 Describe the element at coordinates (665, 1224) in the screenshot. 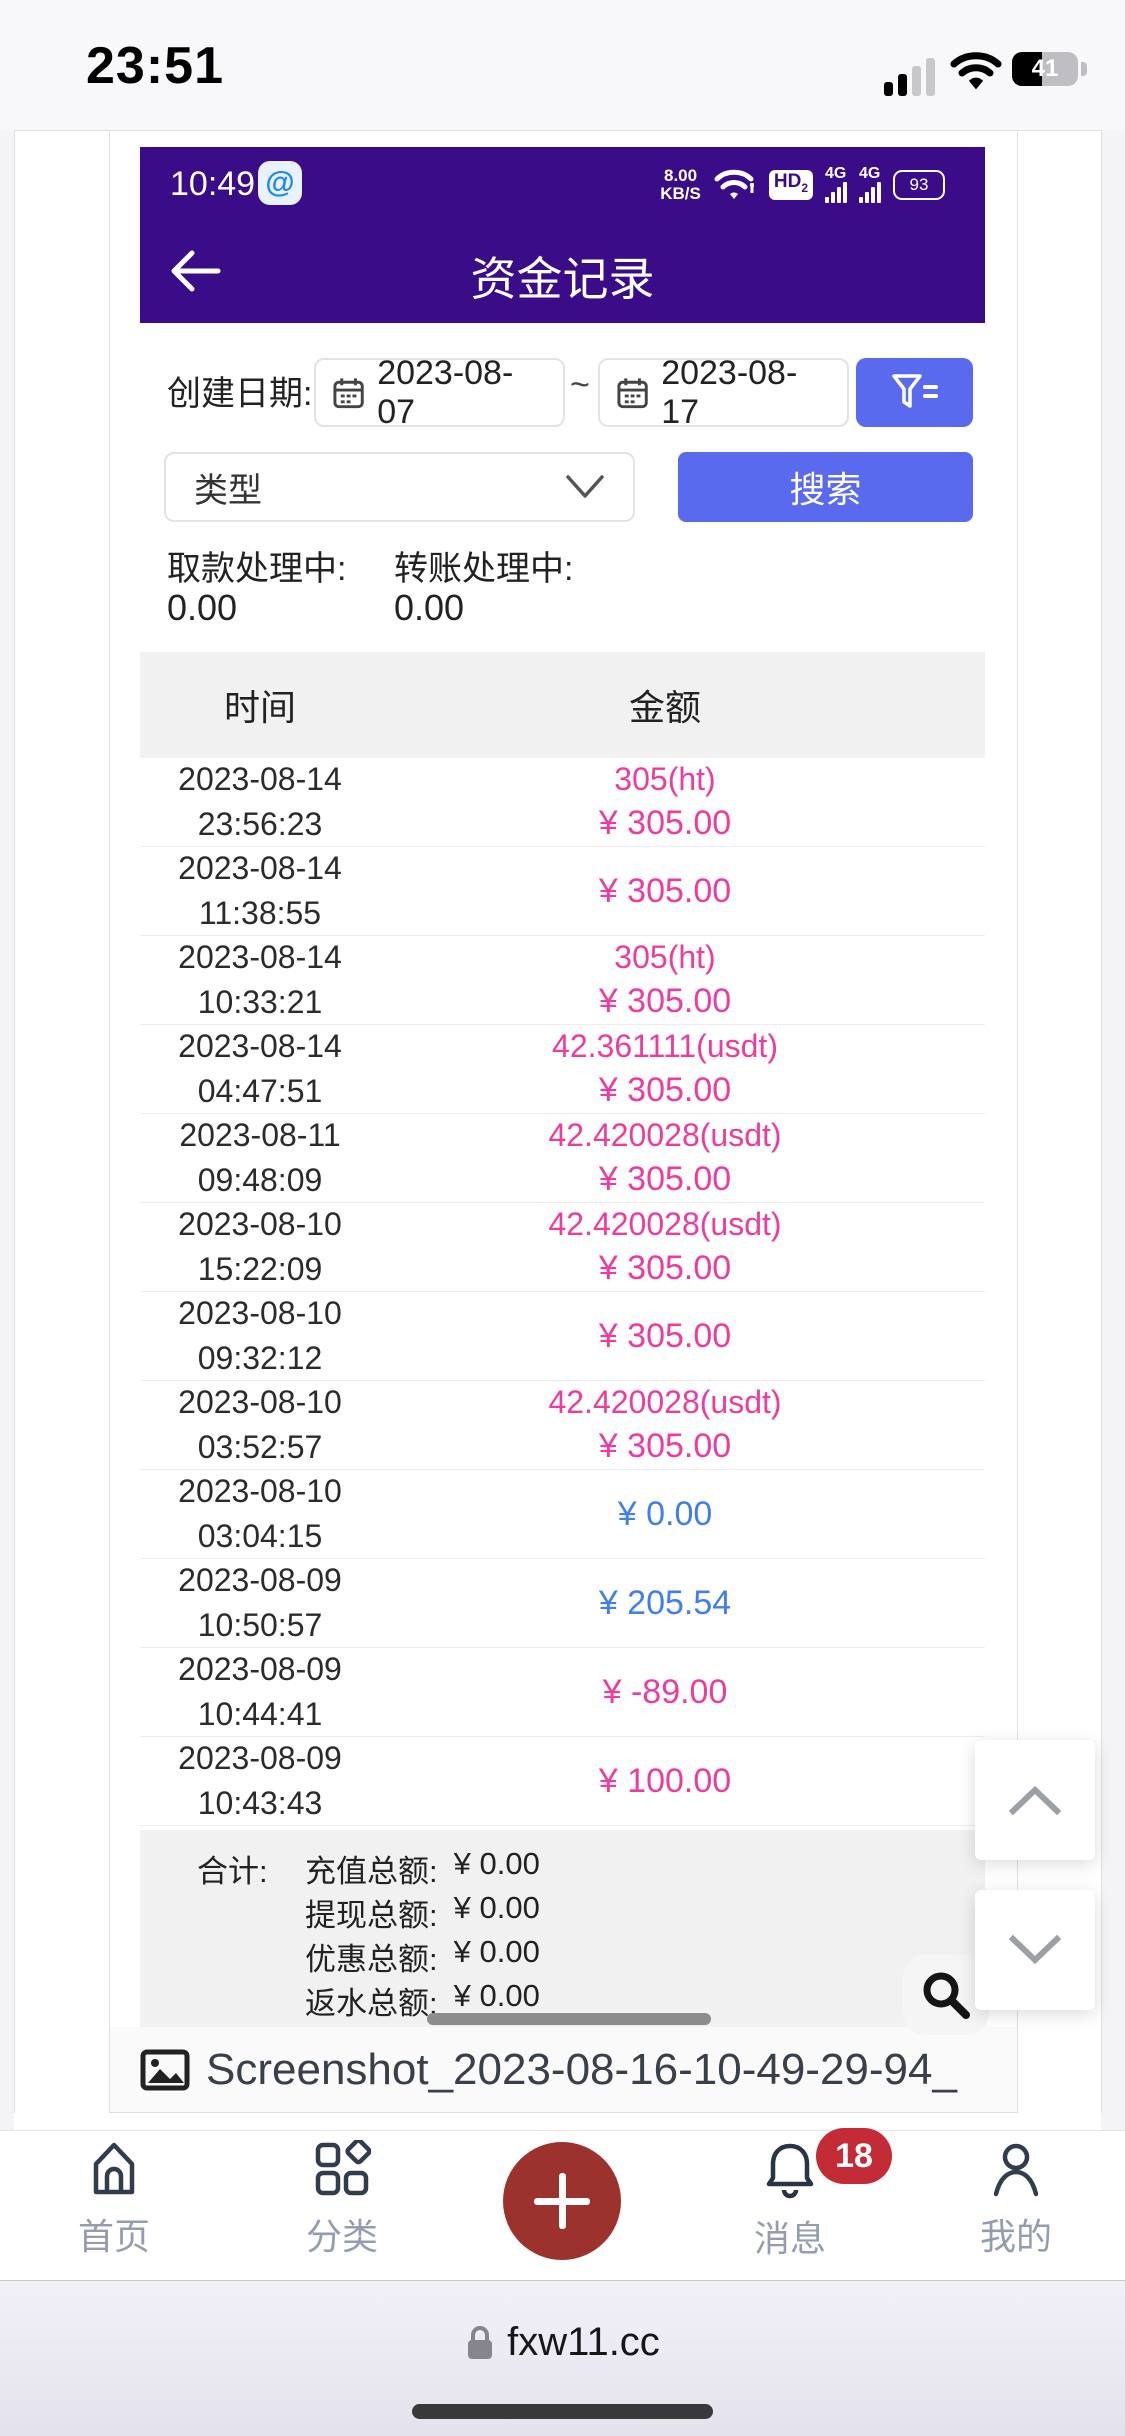

I see `row-note: 42.420028(usdt)` at that location.